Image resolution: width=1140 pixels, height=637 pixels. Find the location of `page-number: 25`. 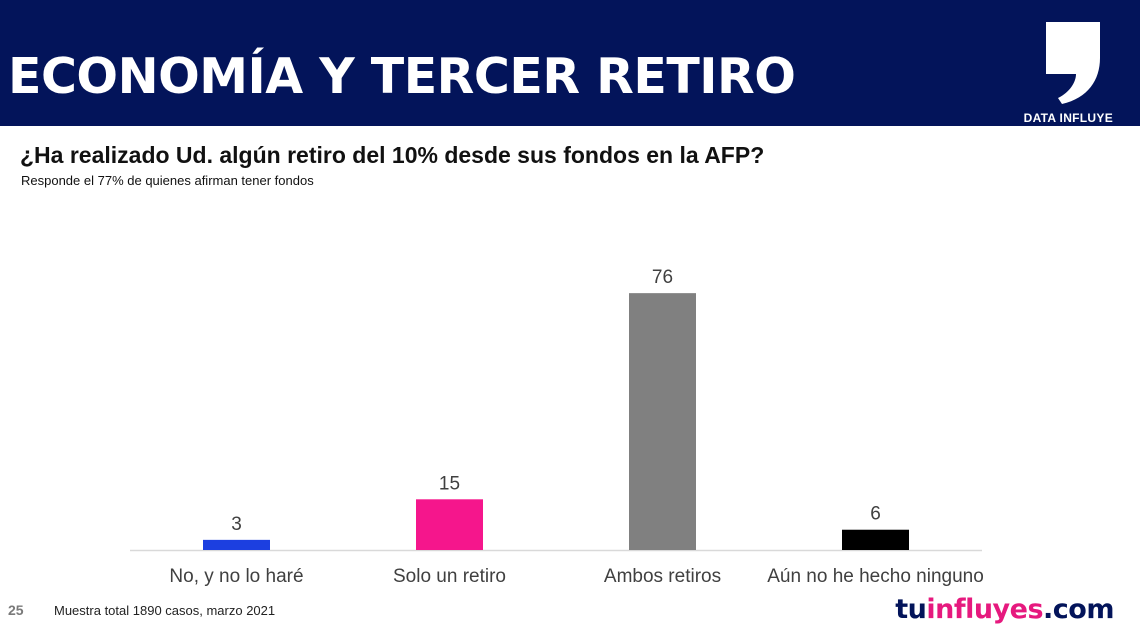

page-number: 25 is located at coordinates (16, 610).